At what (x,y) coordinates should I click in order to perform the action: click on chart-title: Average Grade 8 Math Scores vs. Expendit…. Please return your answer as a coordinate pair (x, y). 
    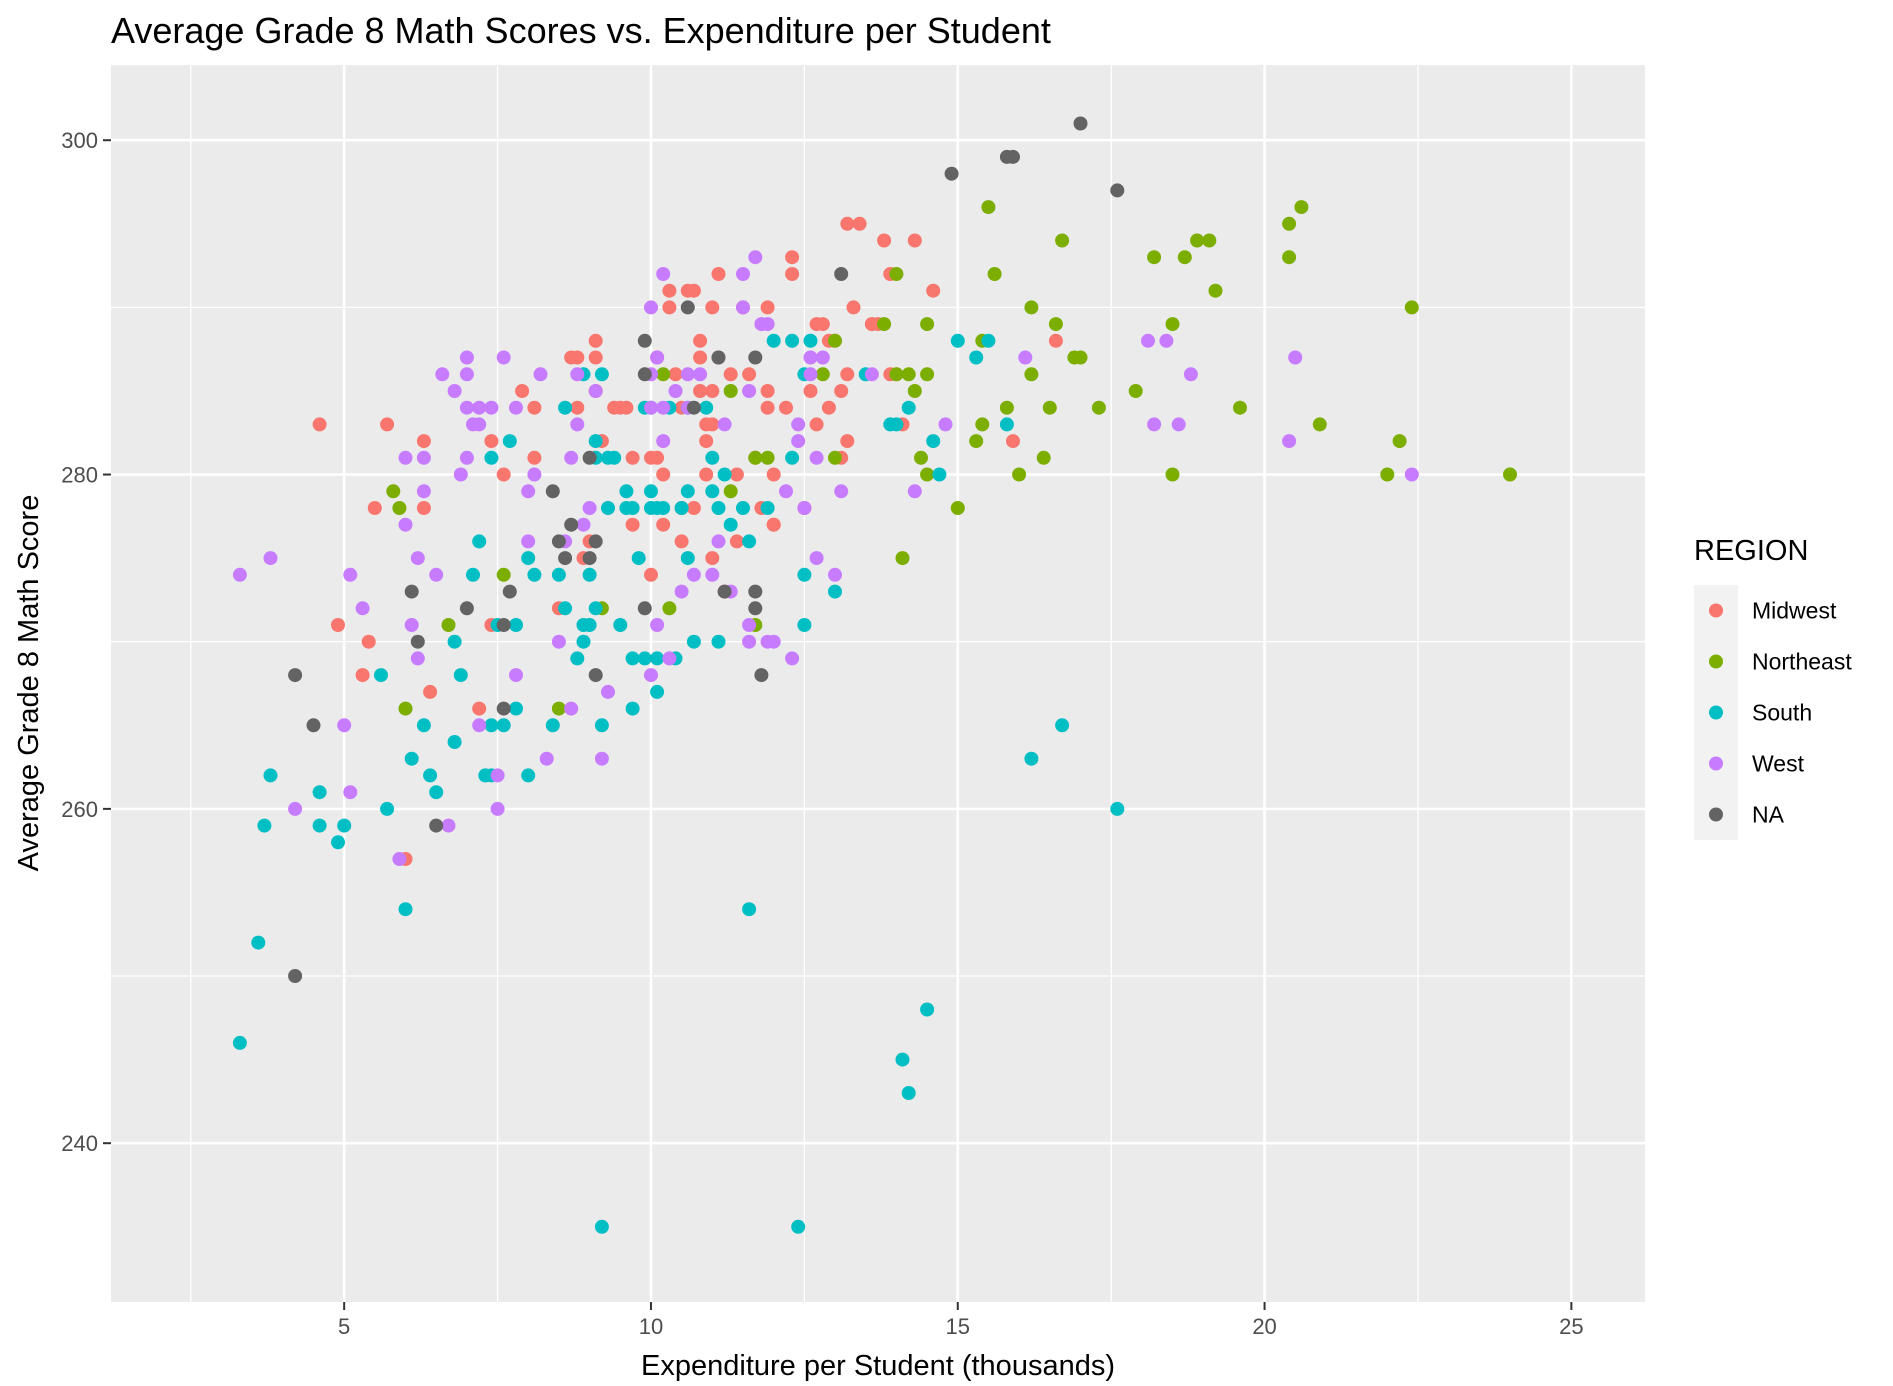
    Looking at the image, I should click on (581, 30).